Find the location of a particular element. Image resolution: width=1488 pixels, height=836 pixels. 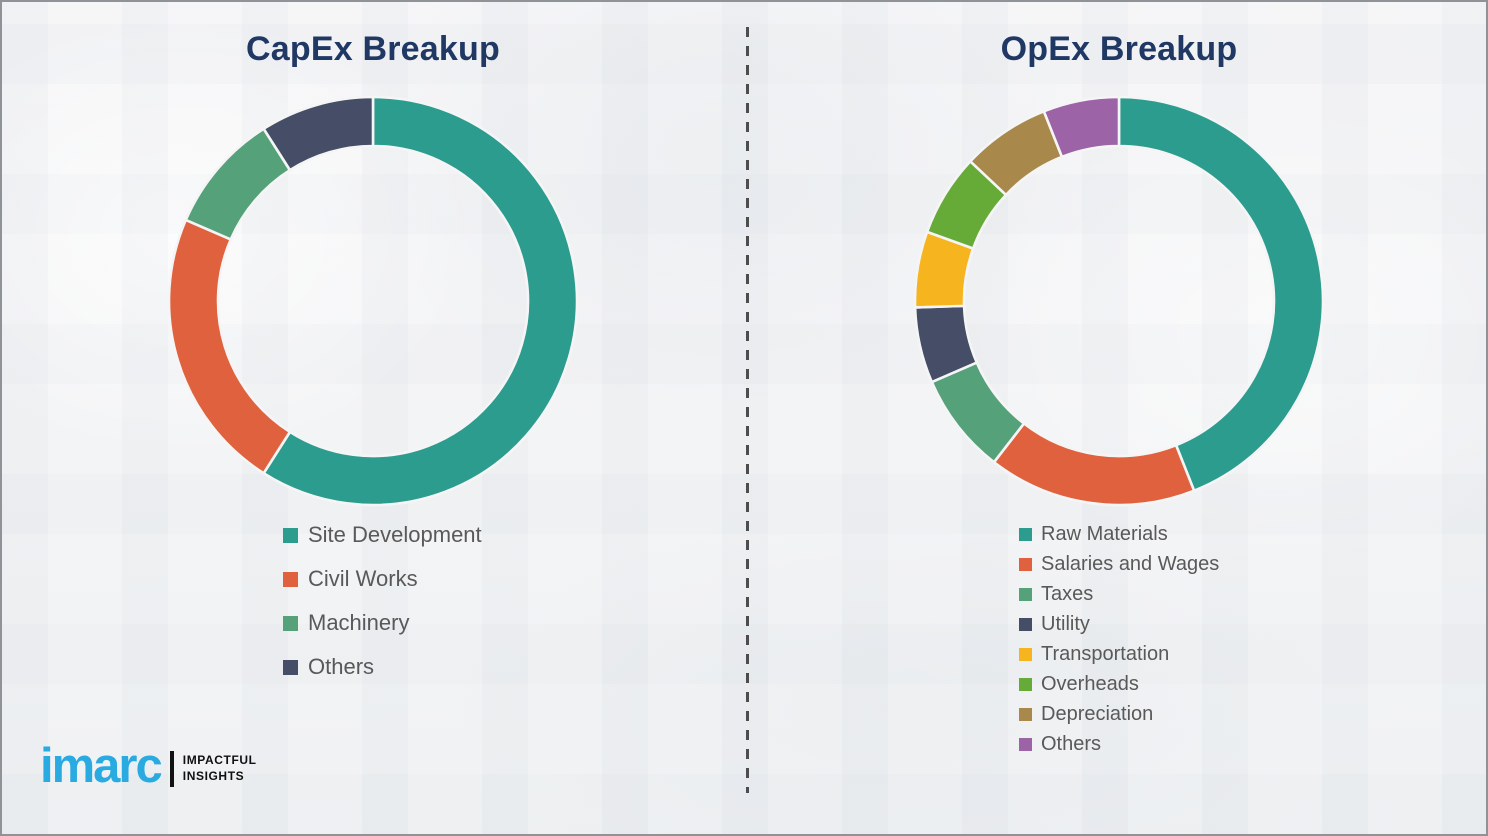

imarc-logo: imarc IMPACTFUL INSIGHTS is located at coordinates (148, 766).